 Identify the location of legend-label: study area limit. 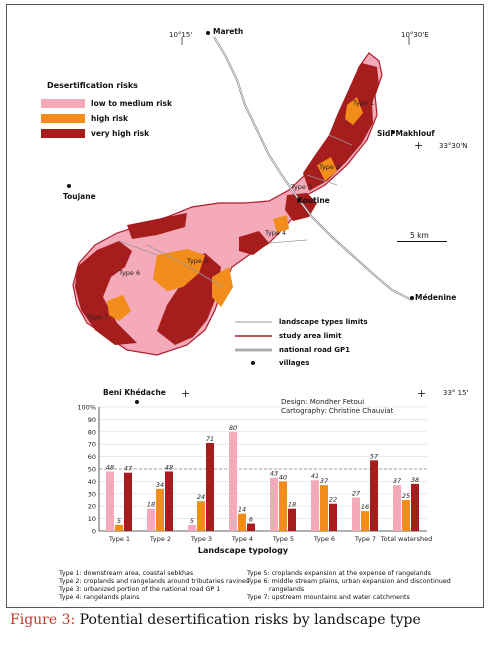
(310, 336).